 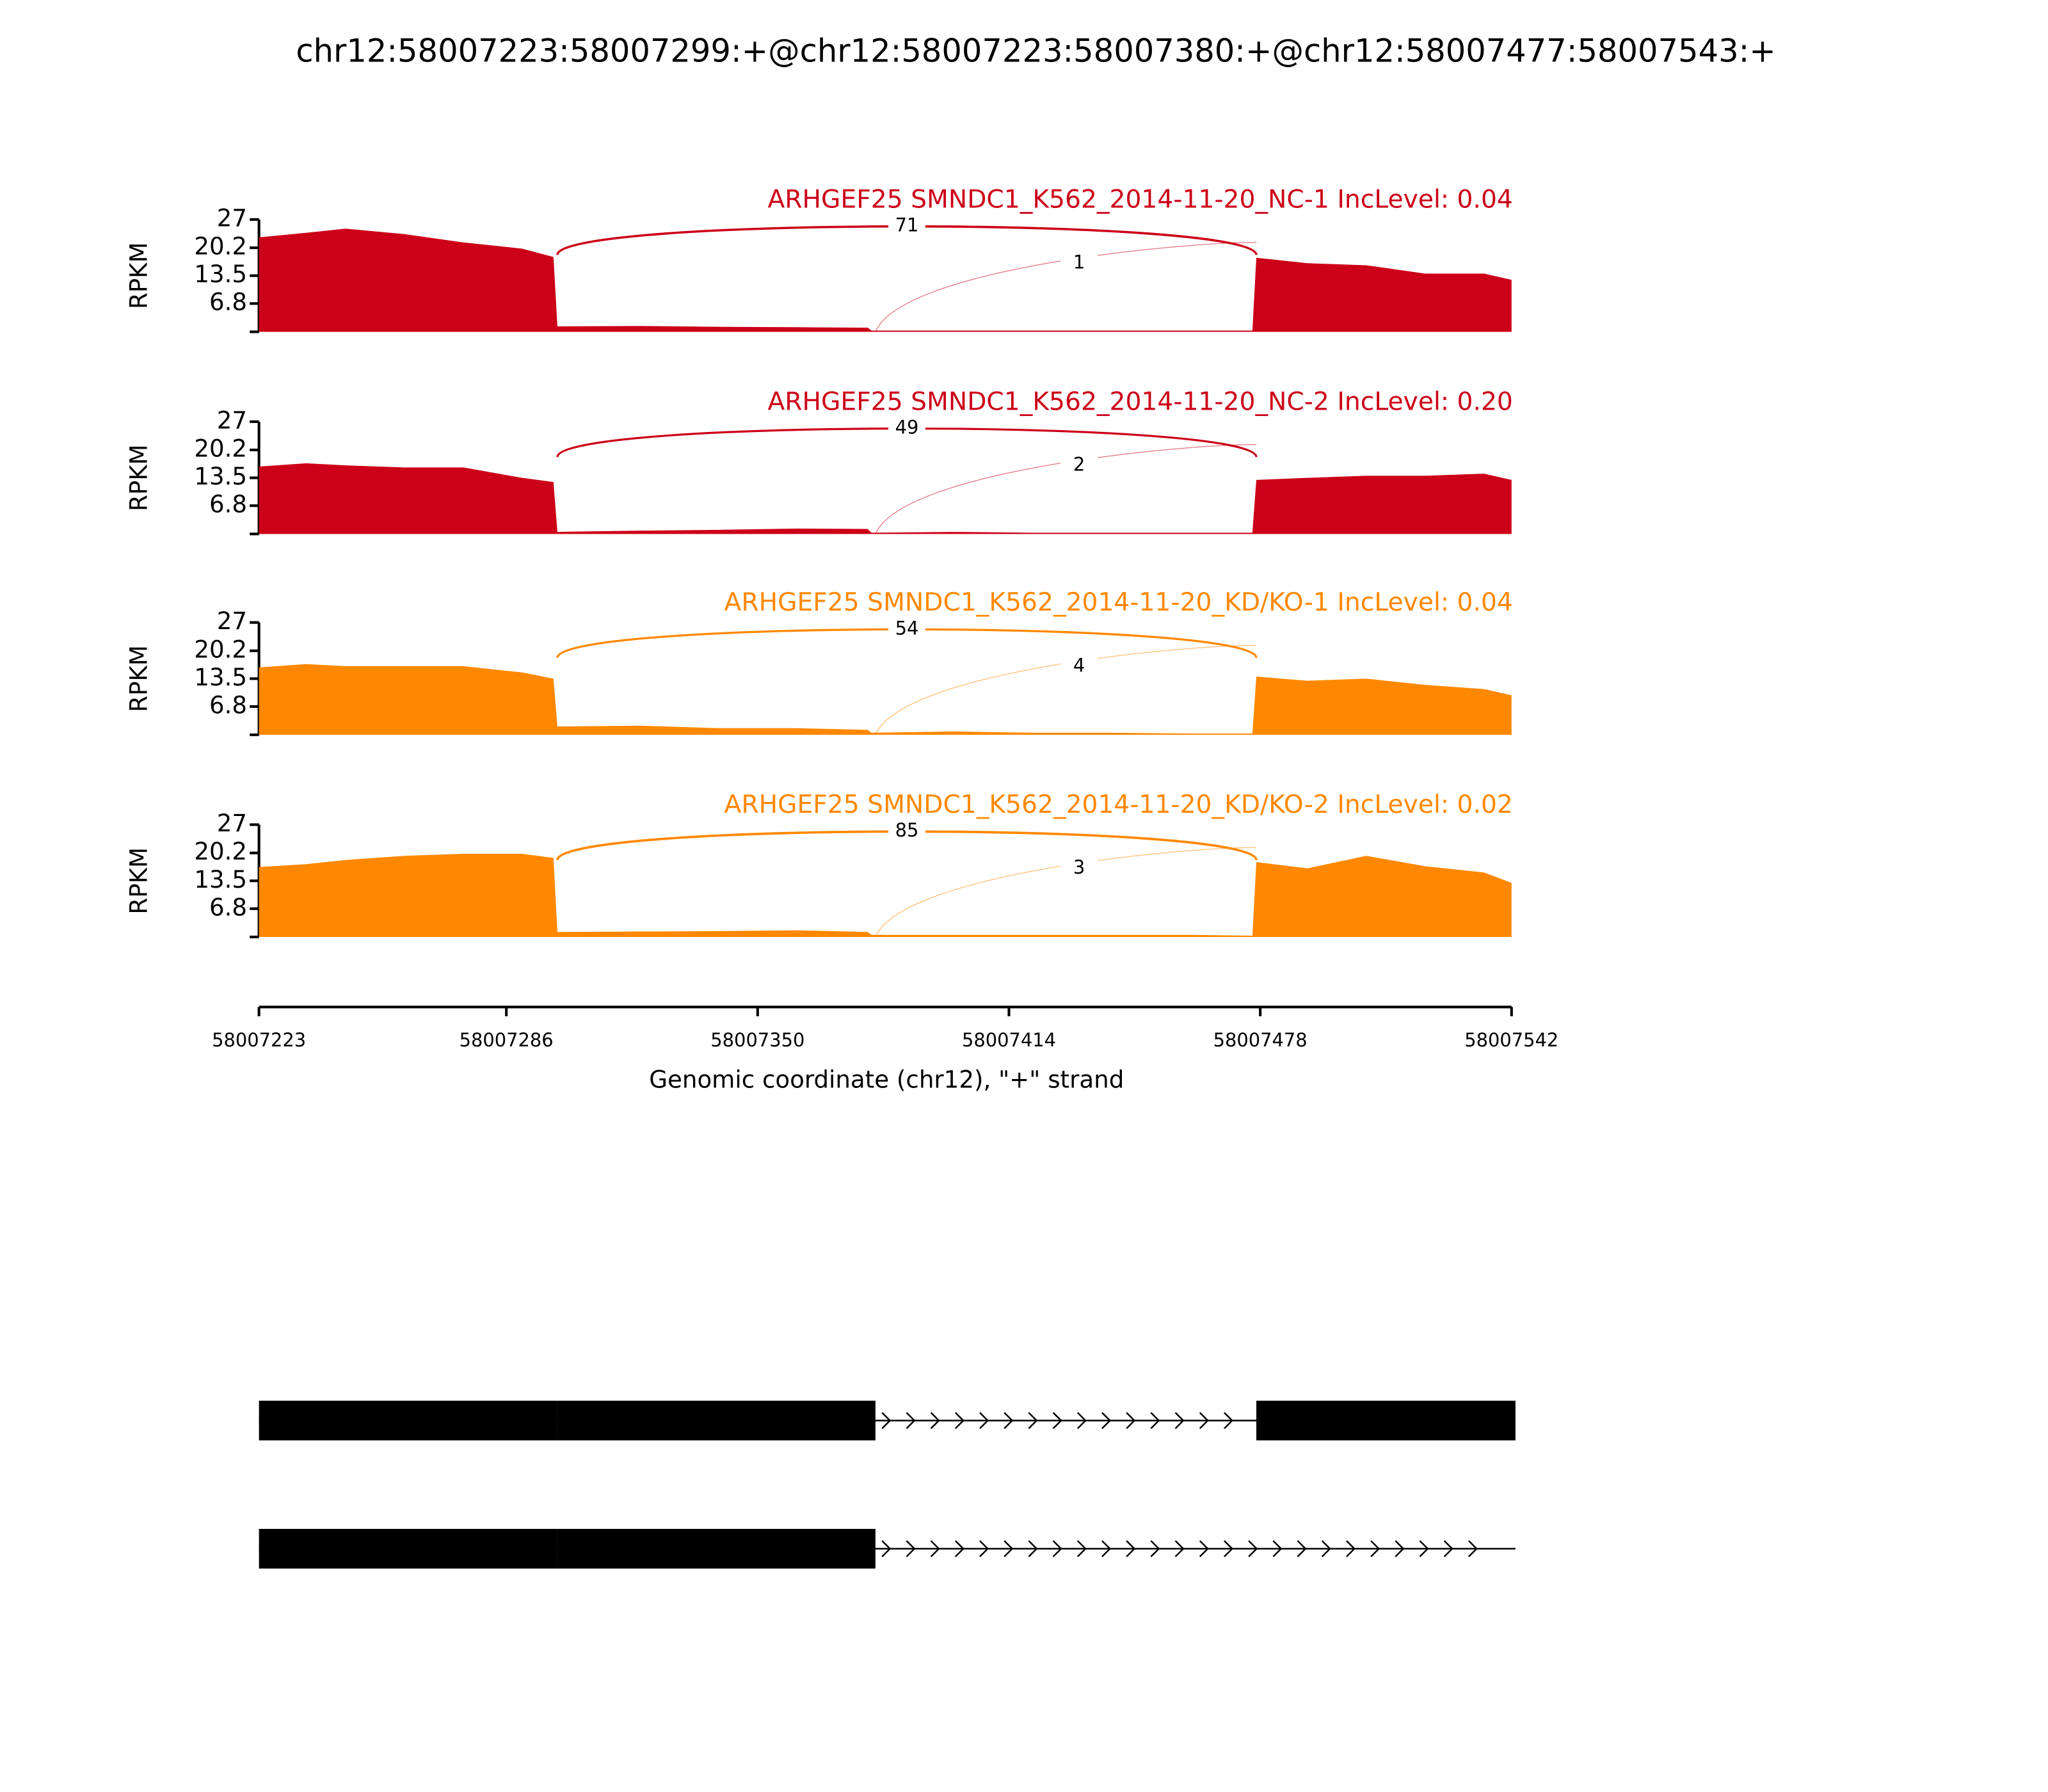 I want to click on junction-count: 1, so click(x=1079, y=262).